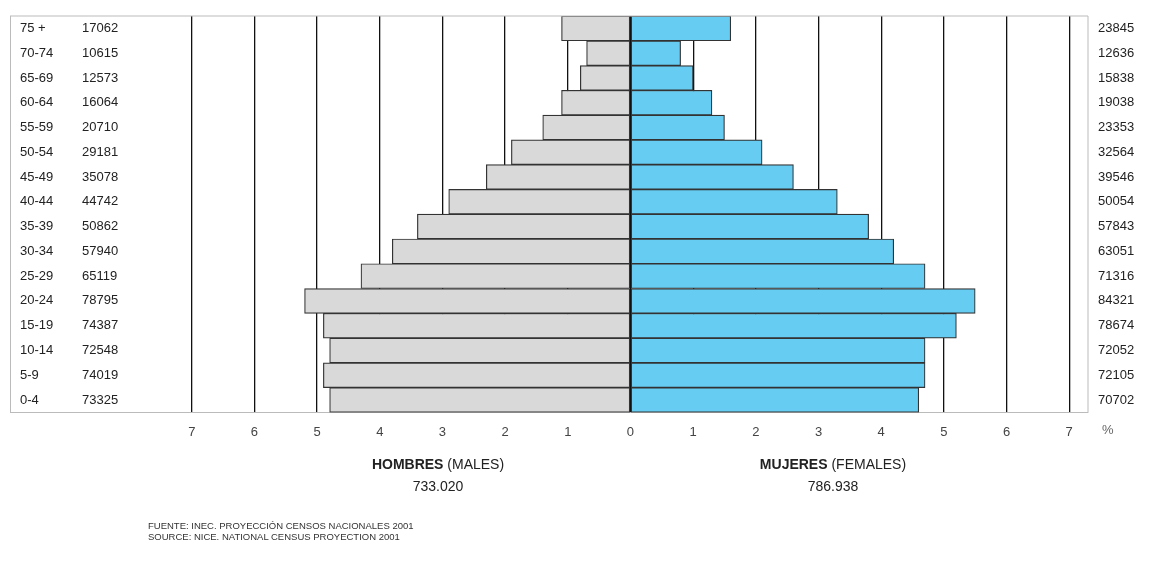 This screenshot has width=1174, height=583. Describe the element at coordinates (1116, 102) in the screenshot. I see `text: 19038` at that location.